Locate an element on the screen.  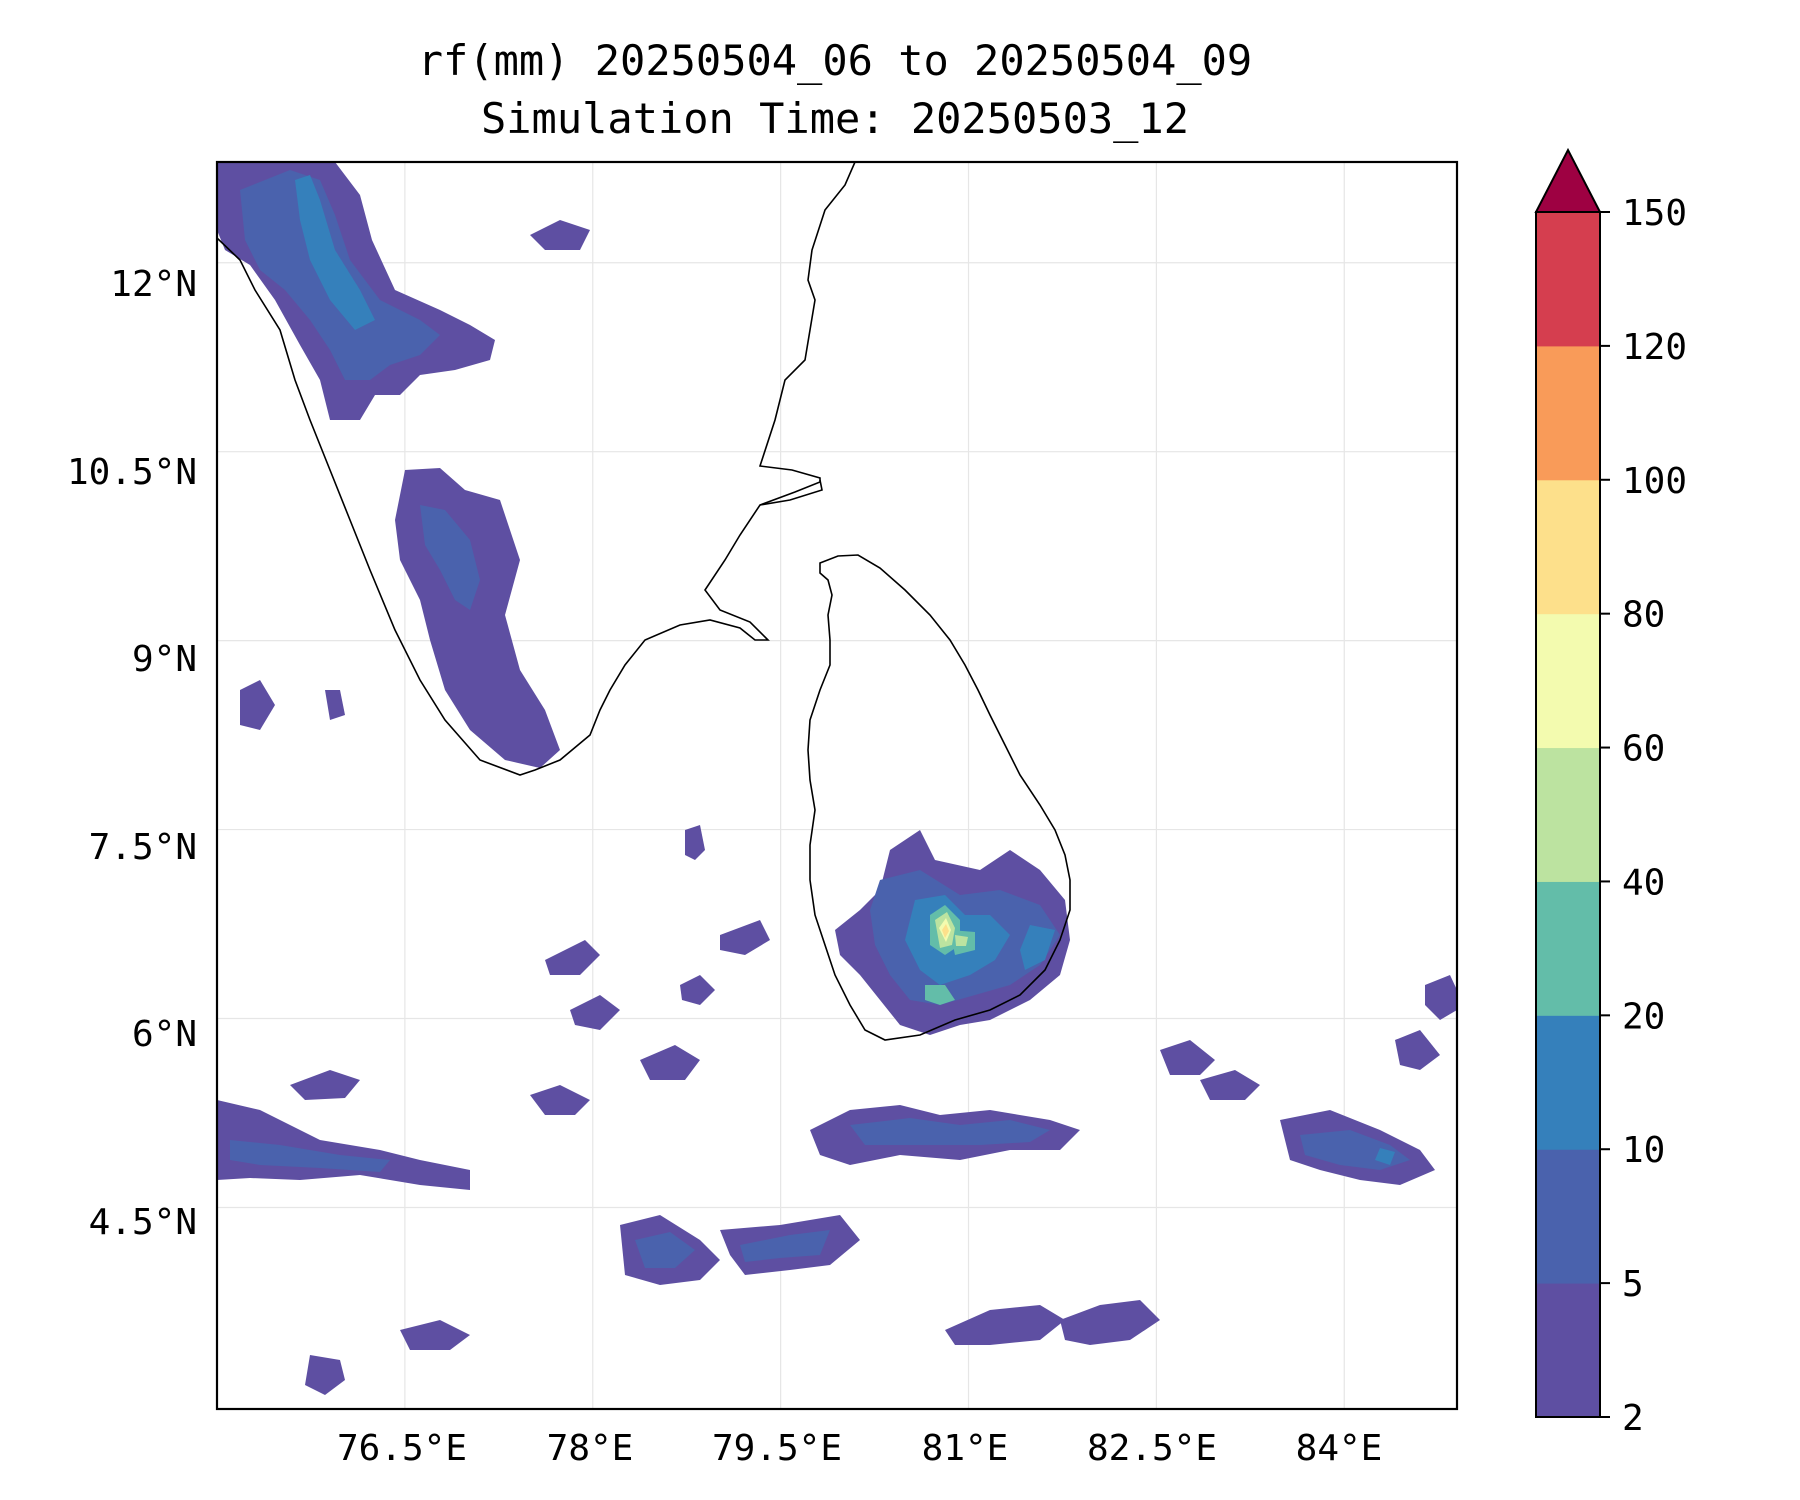
lat-tick-label: 4.5°N is located at coordinates (143, 1222).